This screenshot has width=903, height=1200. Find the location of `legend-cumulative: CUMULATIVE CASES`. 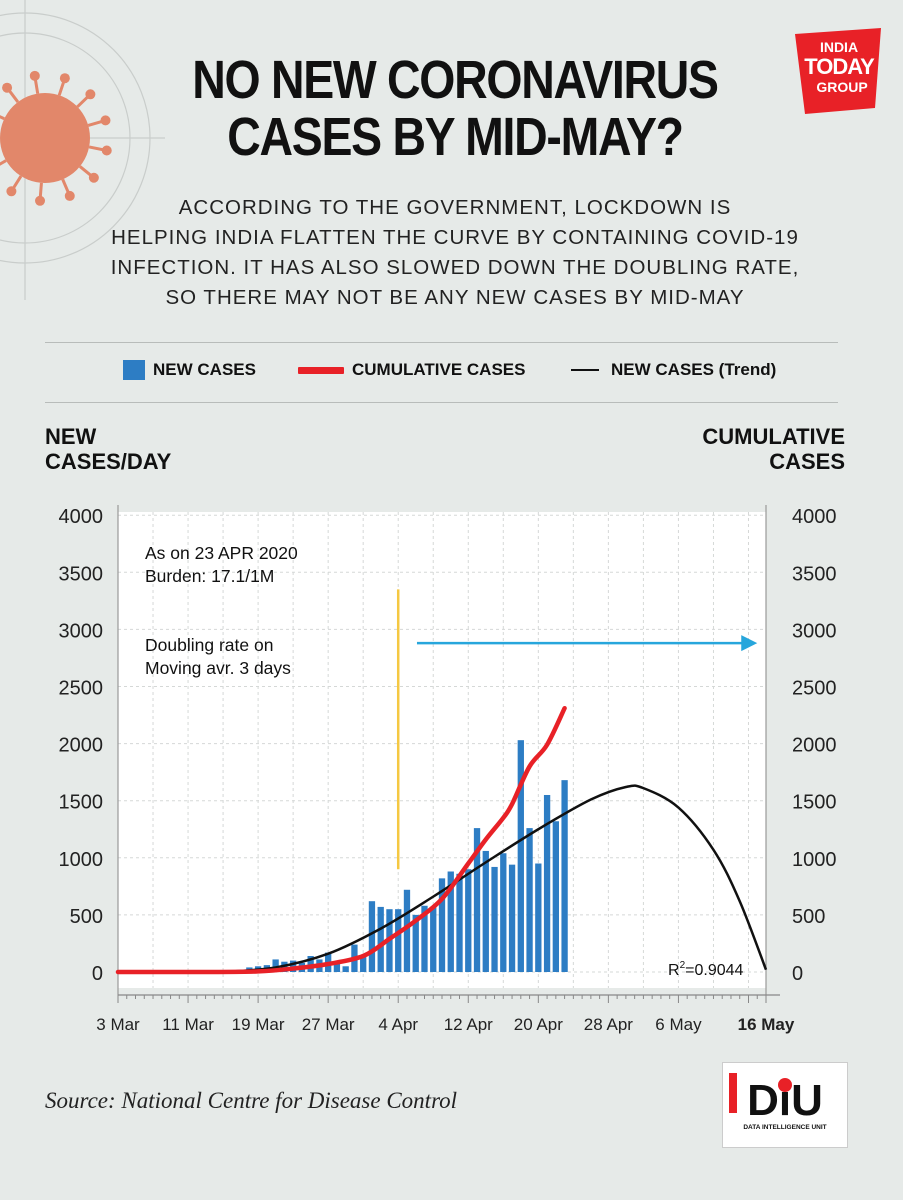

legend-cumulative: CUMULATIVE CASES is located at coordinates (411, 370).